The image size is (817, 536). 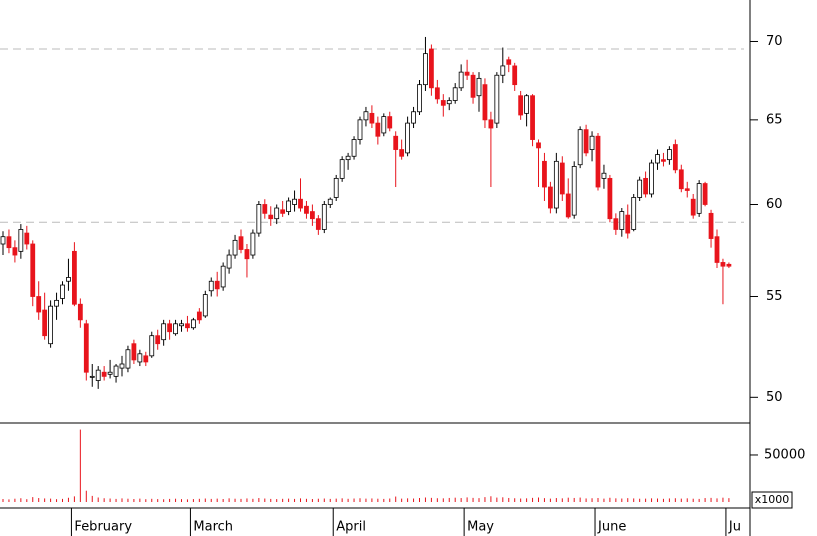 I want to click on y-tick-label: 60, so click(x=774, y=204).